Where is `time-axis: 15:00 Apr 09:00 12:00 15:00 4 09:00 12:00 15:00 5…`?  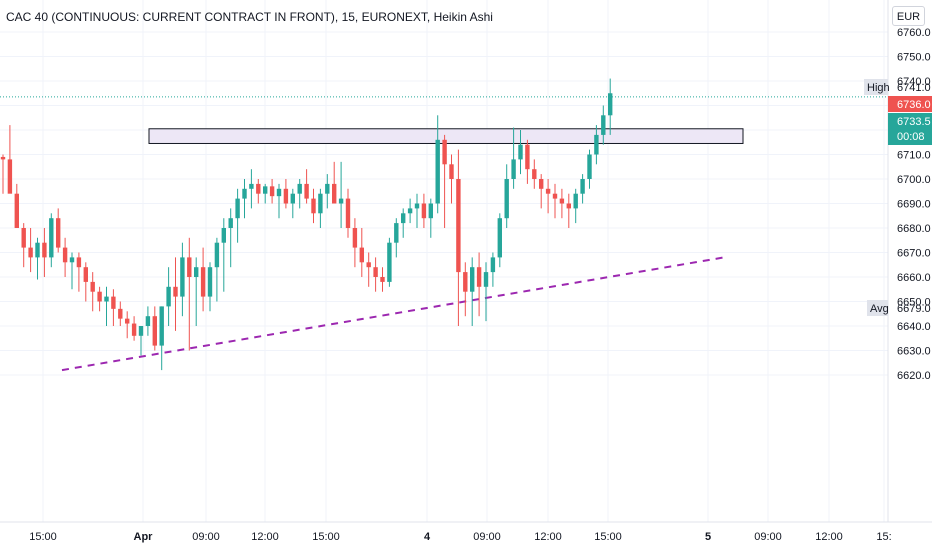
time-axis: 15:00 Apr 09:00 12:00 15:00 4 09:00 12:00 15:00 5… is located at coordinates (460, 537).